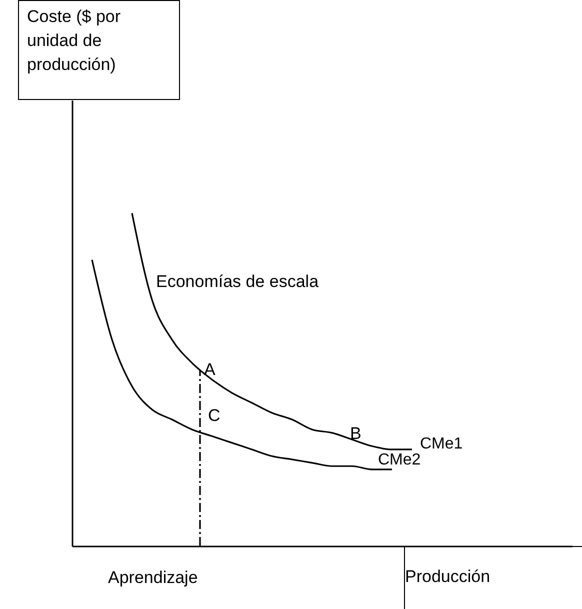 The width and height of the screenshot is (582, 609). What do you see at coordinates (493, 577) in the screenshot?
I see `x-axis-title: Producción` at bounding box center [493, 577].